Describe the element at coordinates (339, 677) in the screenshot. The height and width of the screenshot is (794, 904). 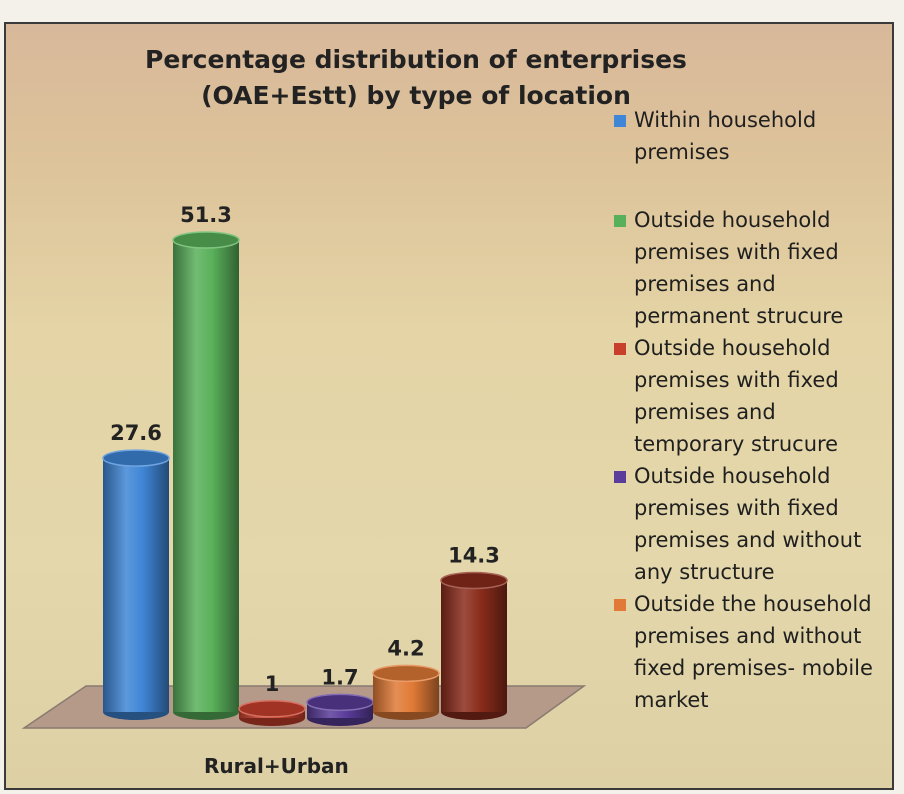
I see `data-label: 1.7` at that location.